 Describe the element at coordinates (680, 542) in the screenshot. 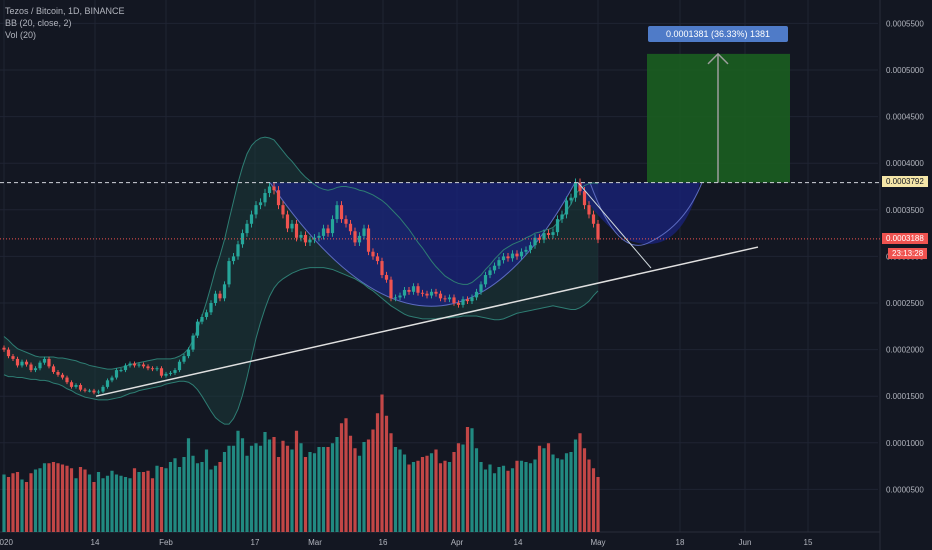

I see `x-tick-label: 18` at that location.